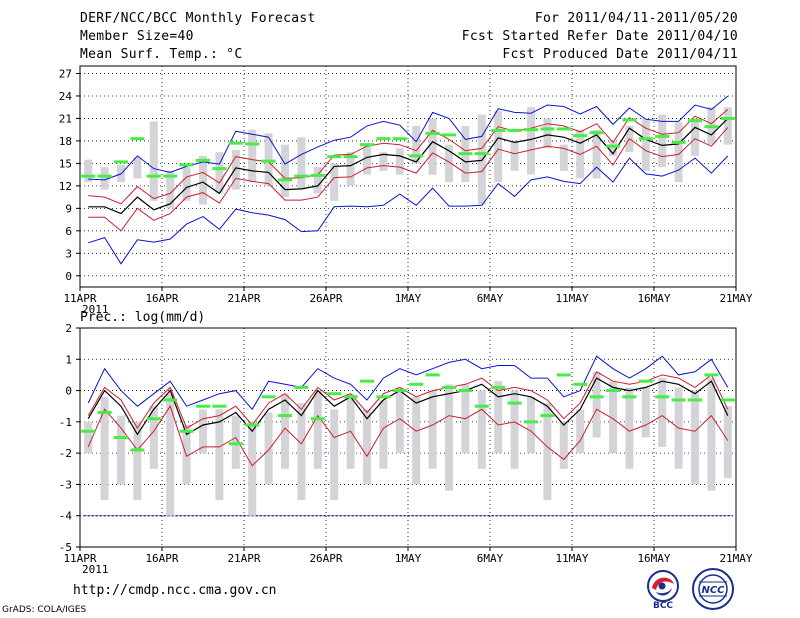 The image size is (800, 618). I want to click on website-url: http://cmdp.ncc.cma.gov.cn, so click(175, 590).